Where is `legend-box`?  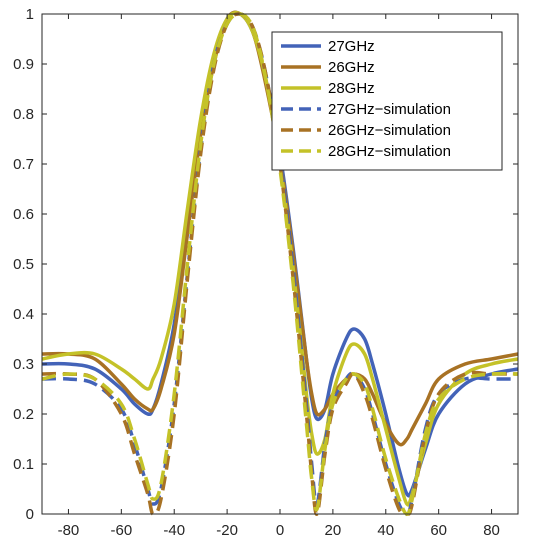 legend-box is located at coordinates (387, 101).